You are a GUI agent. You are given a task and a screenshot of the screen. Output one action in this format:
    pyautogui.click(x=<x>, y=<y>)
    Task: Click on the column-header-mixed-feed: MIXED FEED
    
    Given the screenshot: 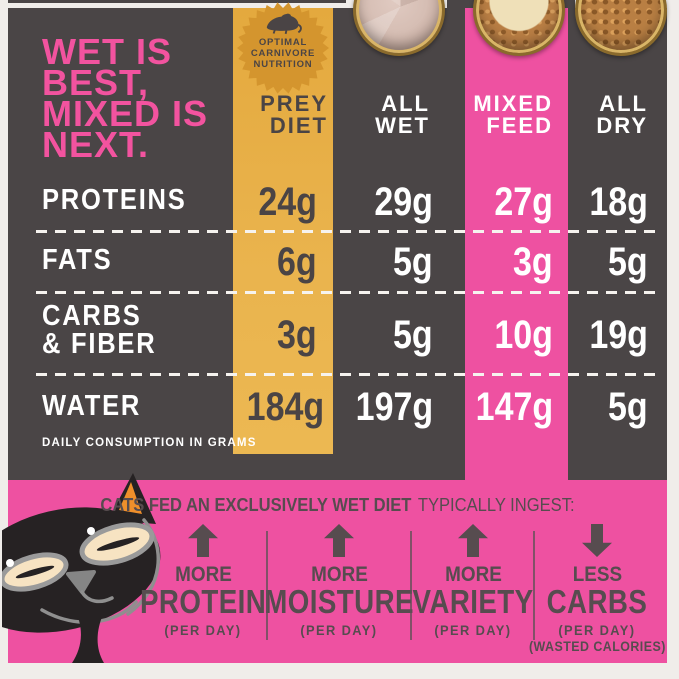 What is the action you would take?
    pyautogui.click(x=503, y=115)
    